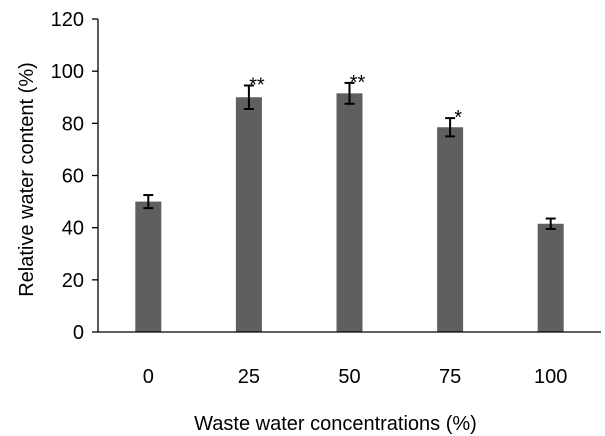 The height and width of the screenshot is (436, 605). I want to click on y-axis-title: Relative water content (%), so click(27, 179).